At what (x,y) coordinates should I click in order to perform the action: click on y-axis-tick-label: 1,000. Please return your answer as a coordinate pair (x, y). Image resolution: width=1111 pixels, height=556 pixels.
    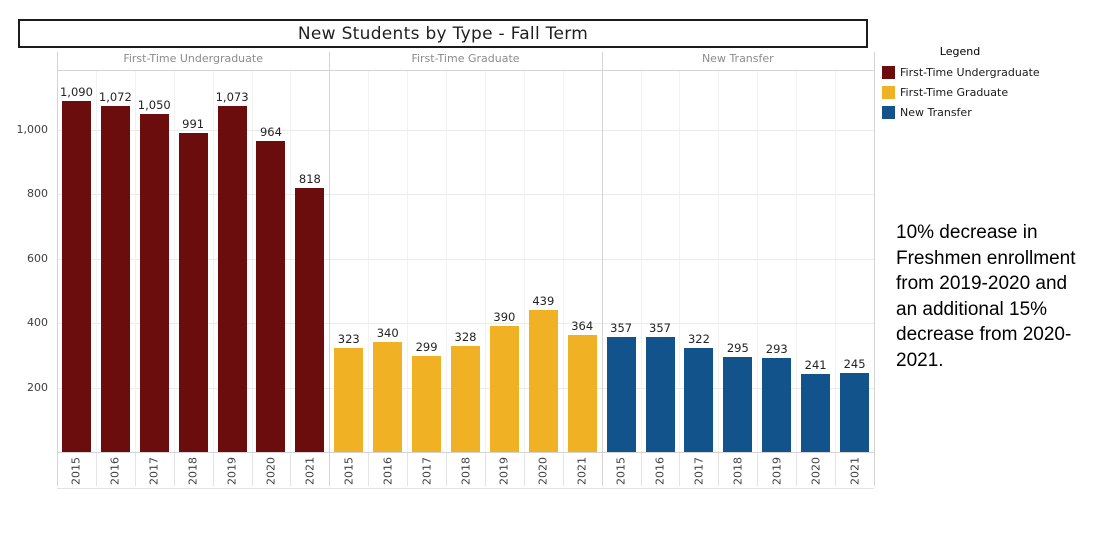
    Looking at the image, I should click on (32, 129).